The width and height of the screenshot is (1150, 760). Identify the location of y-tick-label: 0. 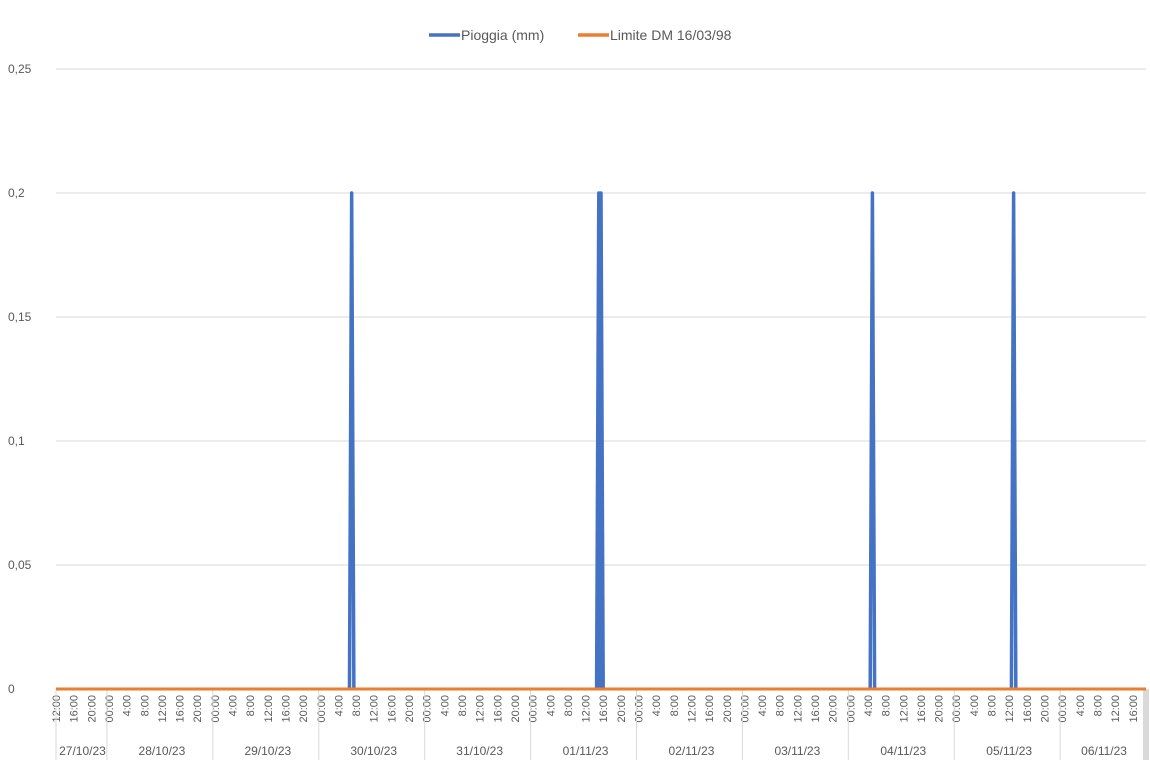
(11, 689).